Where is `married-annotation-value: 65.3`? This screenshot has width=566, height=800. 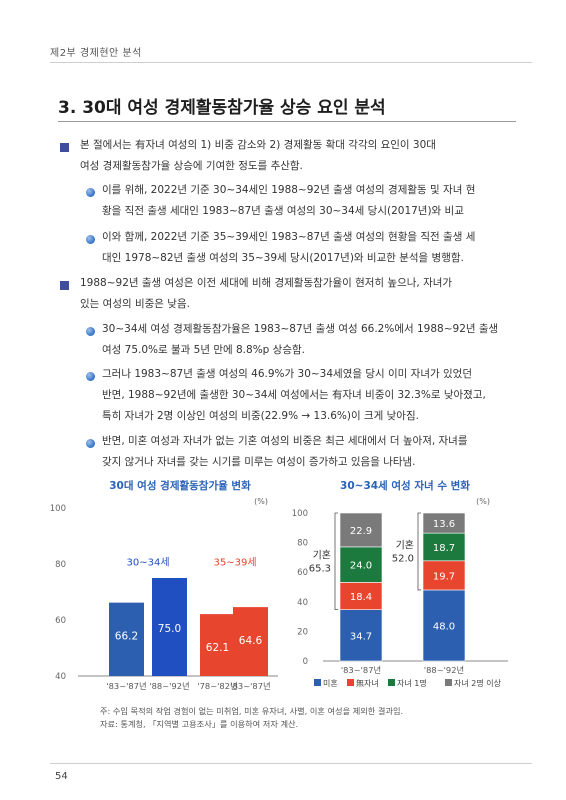 married-annotation-value: 65.3 is located at coordinates (320, 568).